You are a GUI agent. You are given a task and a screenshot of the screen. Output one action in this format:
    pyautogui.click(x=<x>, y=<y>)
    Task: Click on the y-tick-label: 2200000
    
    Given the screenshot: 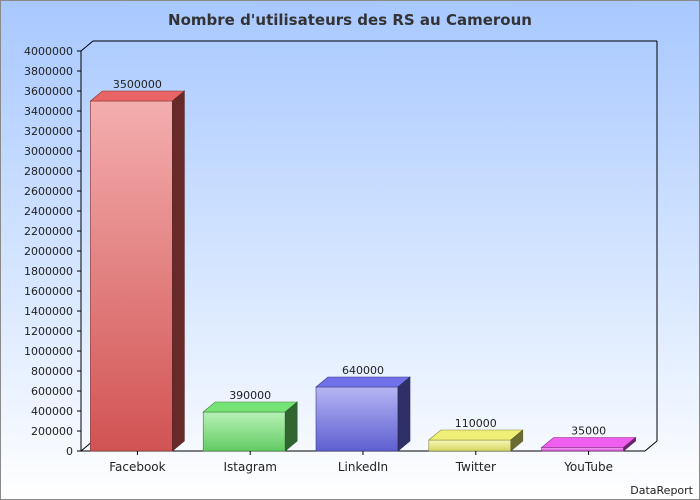 What is the action you would take?
    pyautogui.click(x=48, y=231)
    